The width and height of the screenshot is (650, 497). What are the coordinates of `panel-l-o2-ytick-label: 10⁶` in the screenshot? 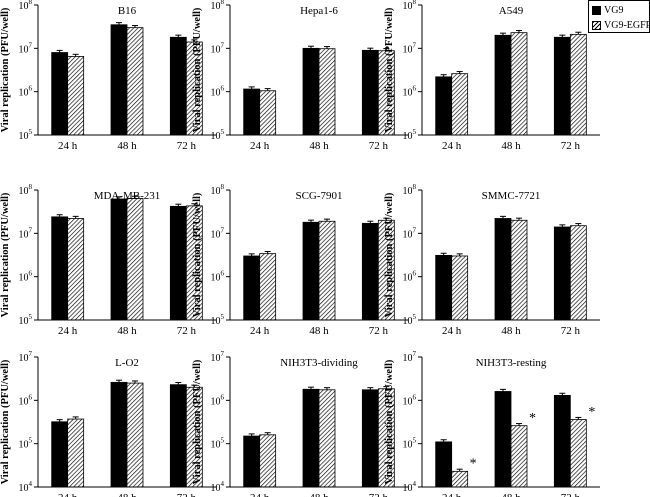 It's located at (26, 400).